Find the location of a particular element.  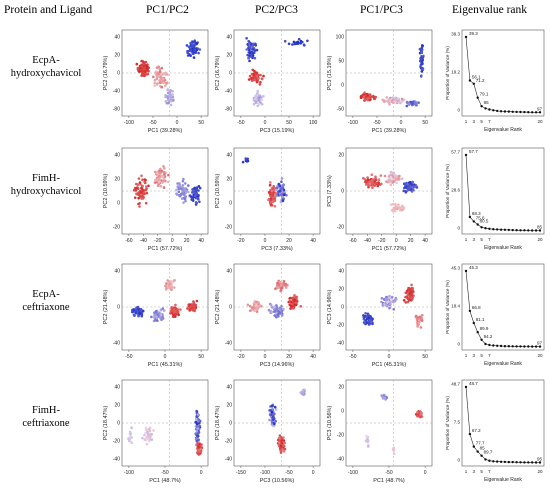

cumulative-variance-label: 39.3 is located at coordinates (473, 33).